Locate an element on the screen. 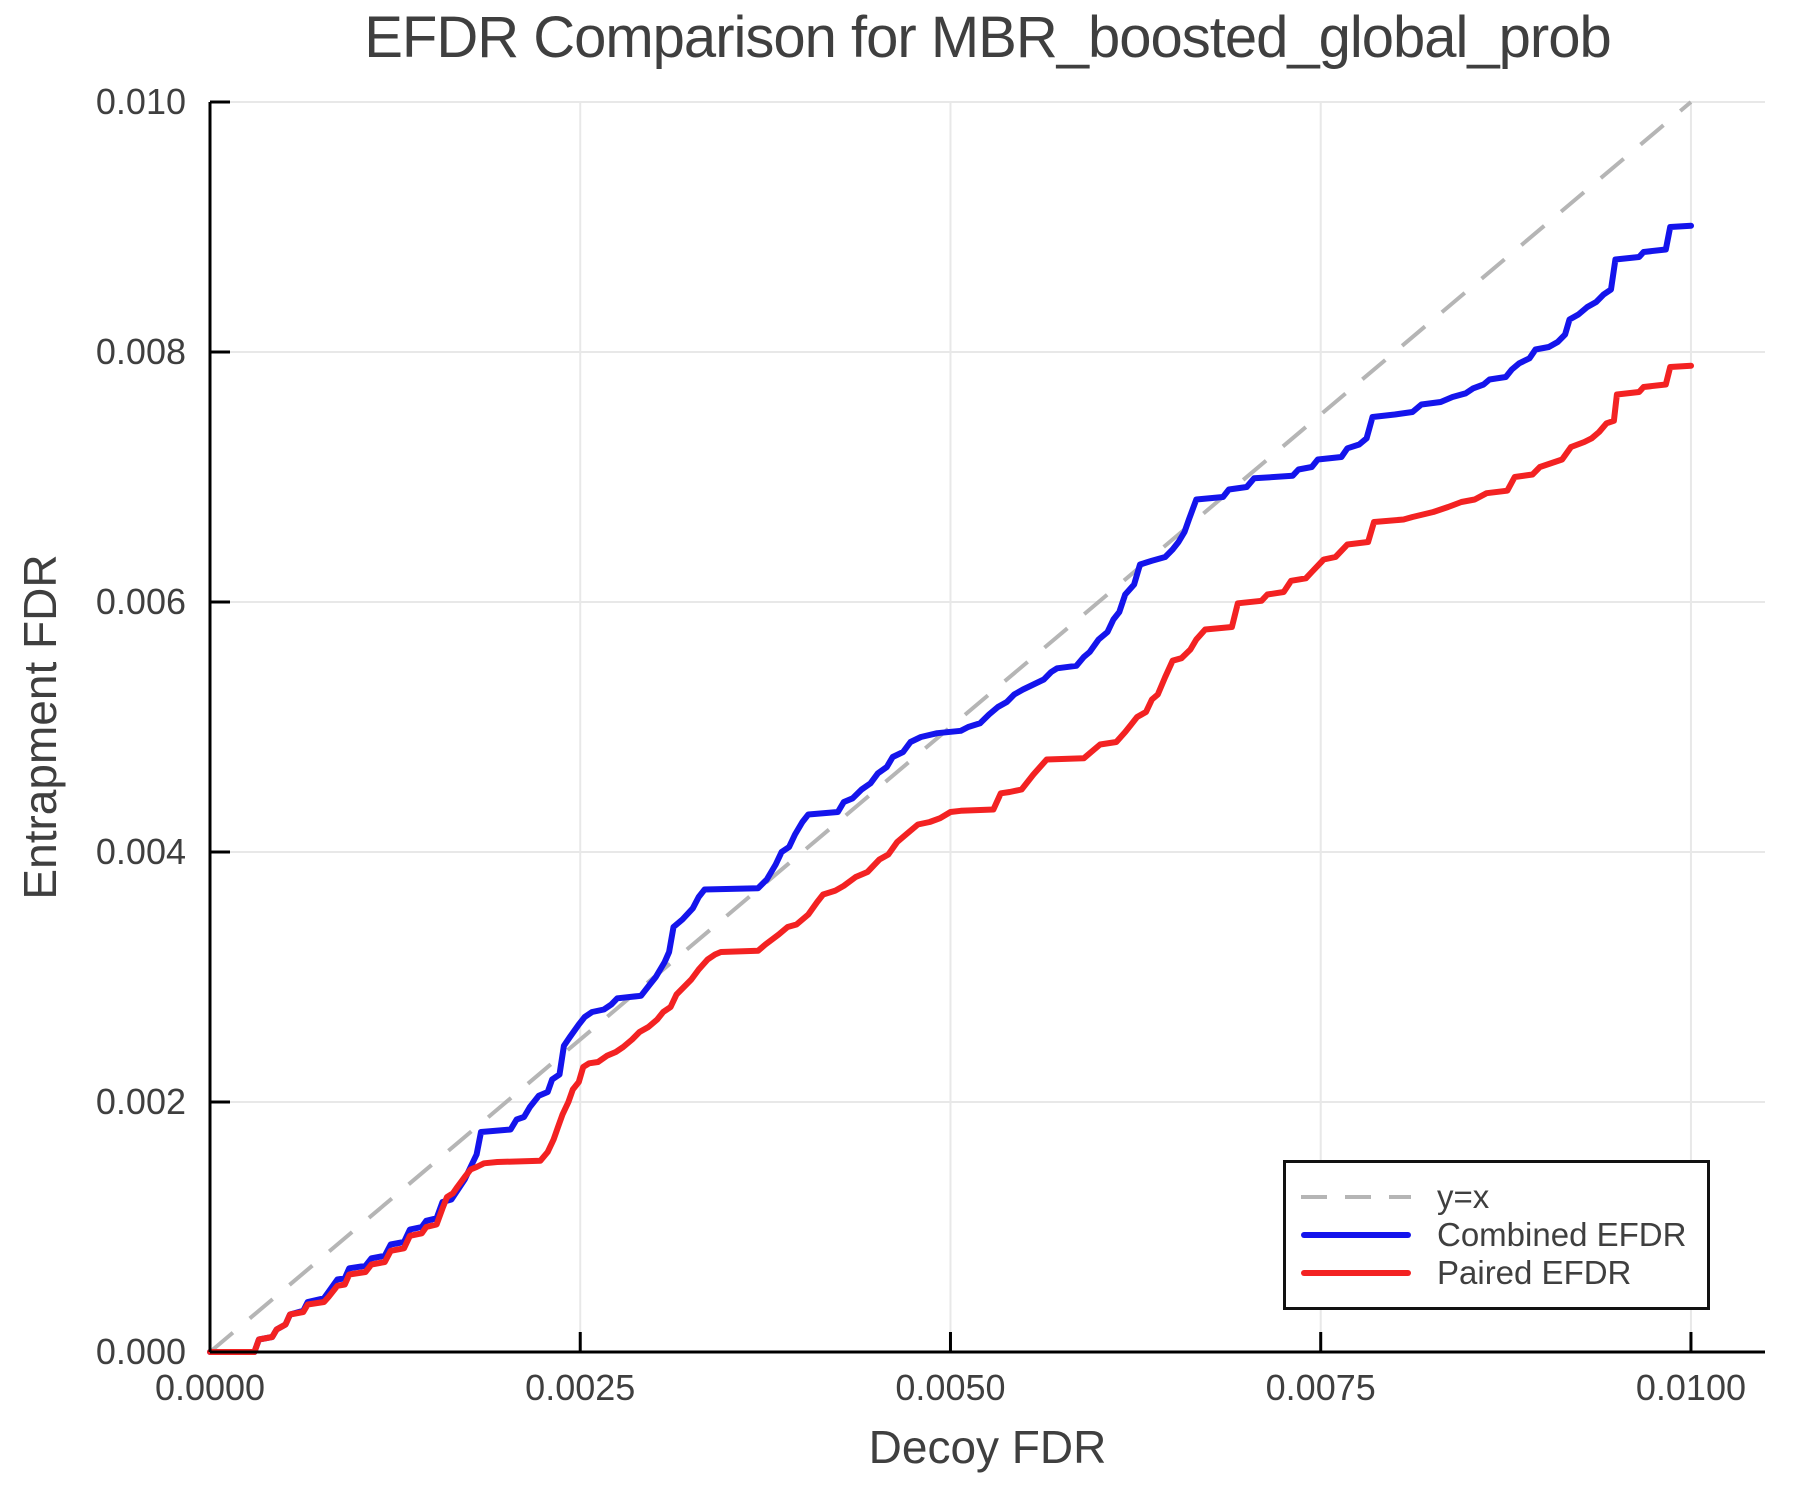  legend-entry-combined-efdr: Combined EFDR is located at coordinates (1504, 1235).